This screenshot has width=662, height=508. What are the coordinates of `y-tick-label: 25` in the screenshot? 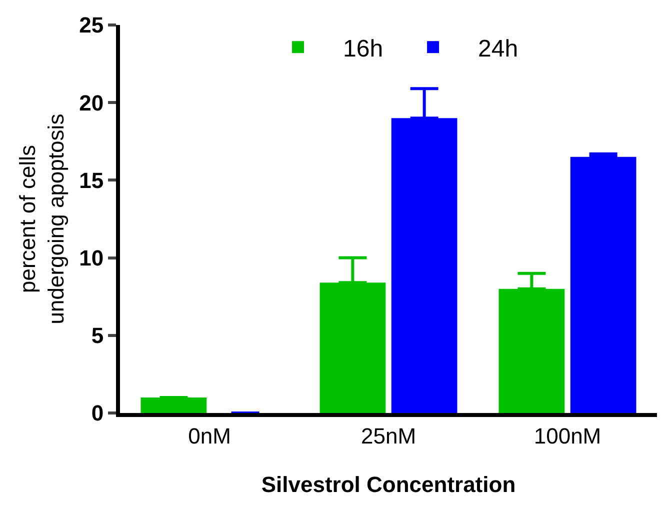 It's located at (91, 25).